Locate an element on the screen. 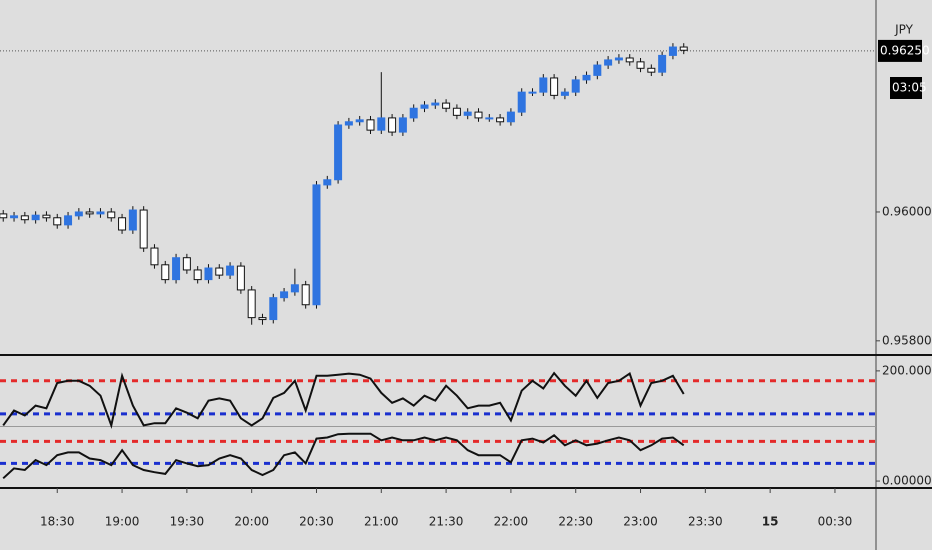  x-tick-label: 19:00 is located at coordinates (122, 522).